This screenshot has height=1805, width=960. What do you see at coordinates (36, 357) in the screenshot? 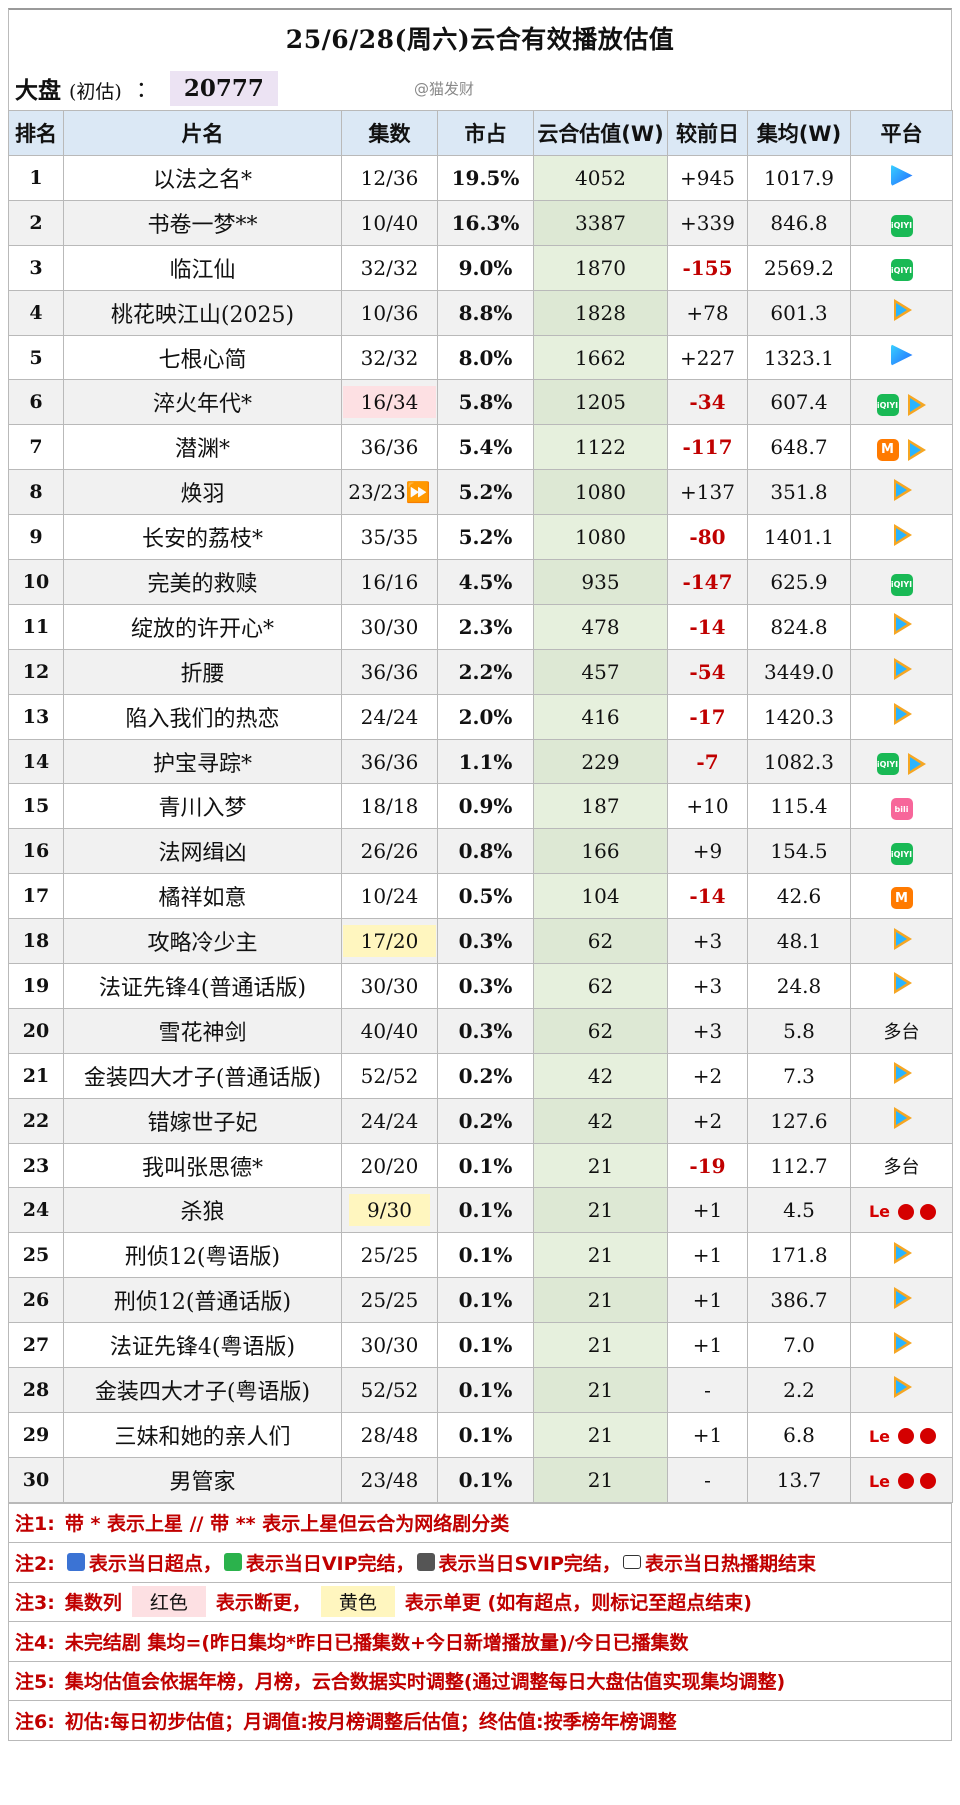
I see `rank-cell: 5` at bounding box center [36, 357].